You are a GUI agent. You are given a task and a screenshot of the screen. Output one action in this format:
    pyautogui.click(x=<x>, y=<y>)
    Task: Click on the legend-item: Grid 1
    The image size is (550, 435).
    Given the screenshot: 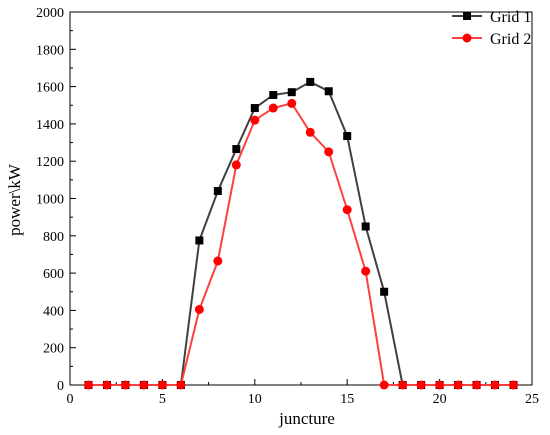 What is the action you would take?
    pyautogui.click(x=491, y=17)
    